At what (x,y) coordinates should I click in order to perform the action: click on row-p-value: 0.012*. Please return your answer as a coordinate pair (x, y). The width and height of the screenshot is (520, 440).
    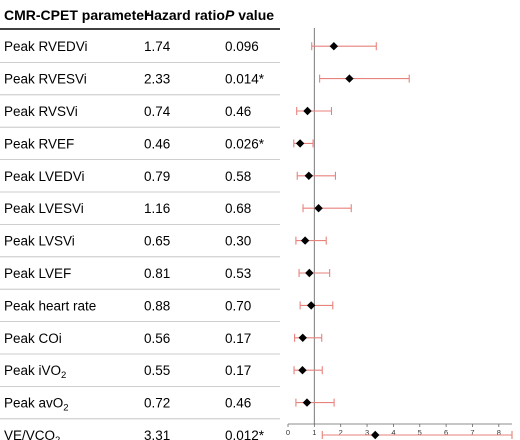
    Looking at the image, I should click on (245, 434).